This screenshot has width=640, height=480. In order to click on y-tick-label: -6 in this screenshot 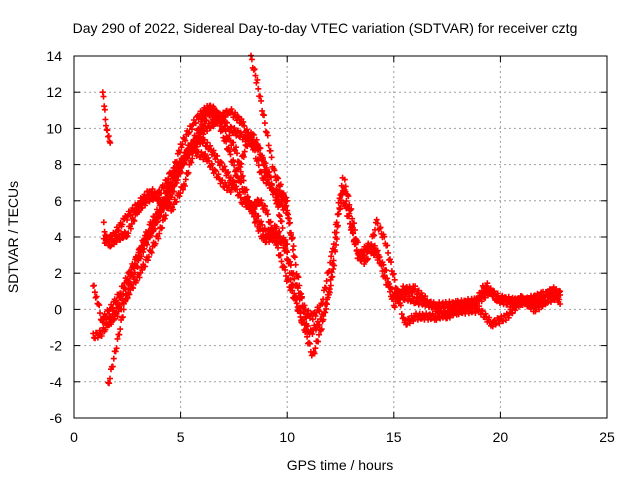, I will do `click(56, 418)`.